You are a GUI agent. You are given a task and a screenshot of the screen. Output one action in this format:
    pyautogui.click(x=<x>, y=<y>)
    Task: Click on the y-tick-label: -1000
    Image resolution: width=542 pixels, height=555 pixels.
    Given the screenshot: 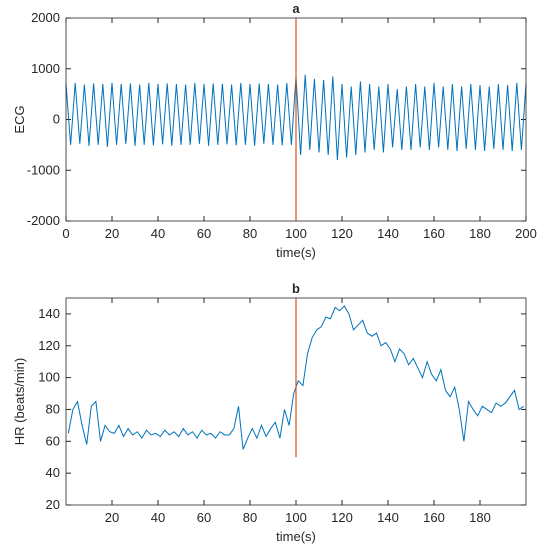 What is the action you would take?
    pyautogui.click(x=43, y=169)
    